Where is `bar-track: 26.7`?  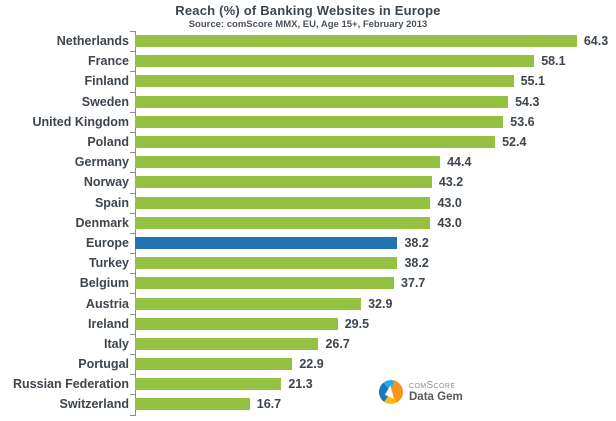 bar-track: 26.7 is located at coordinates (373, 343).